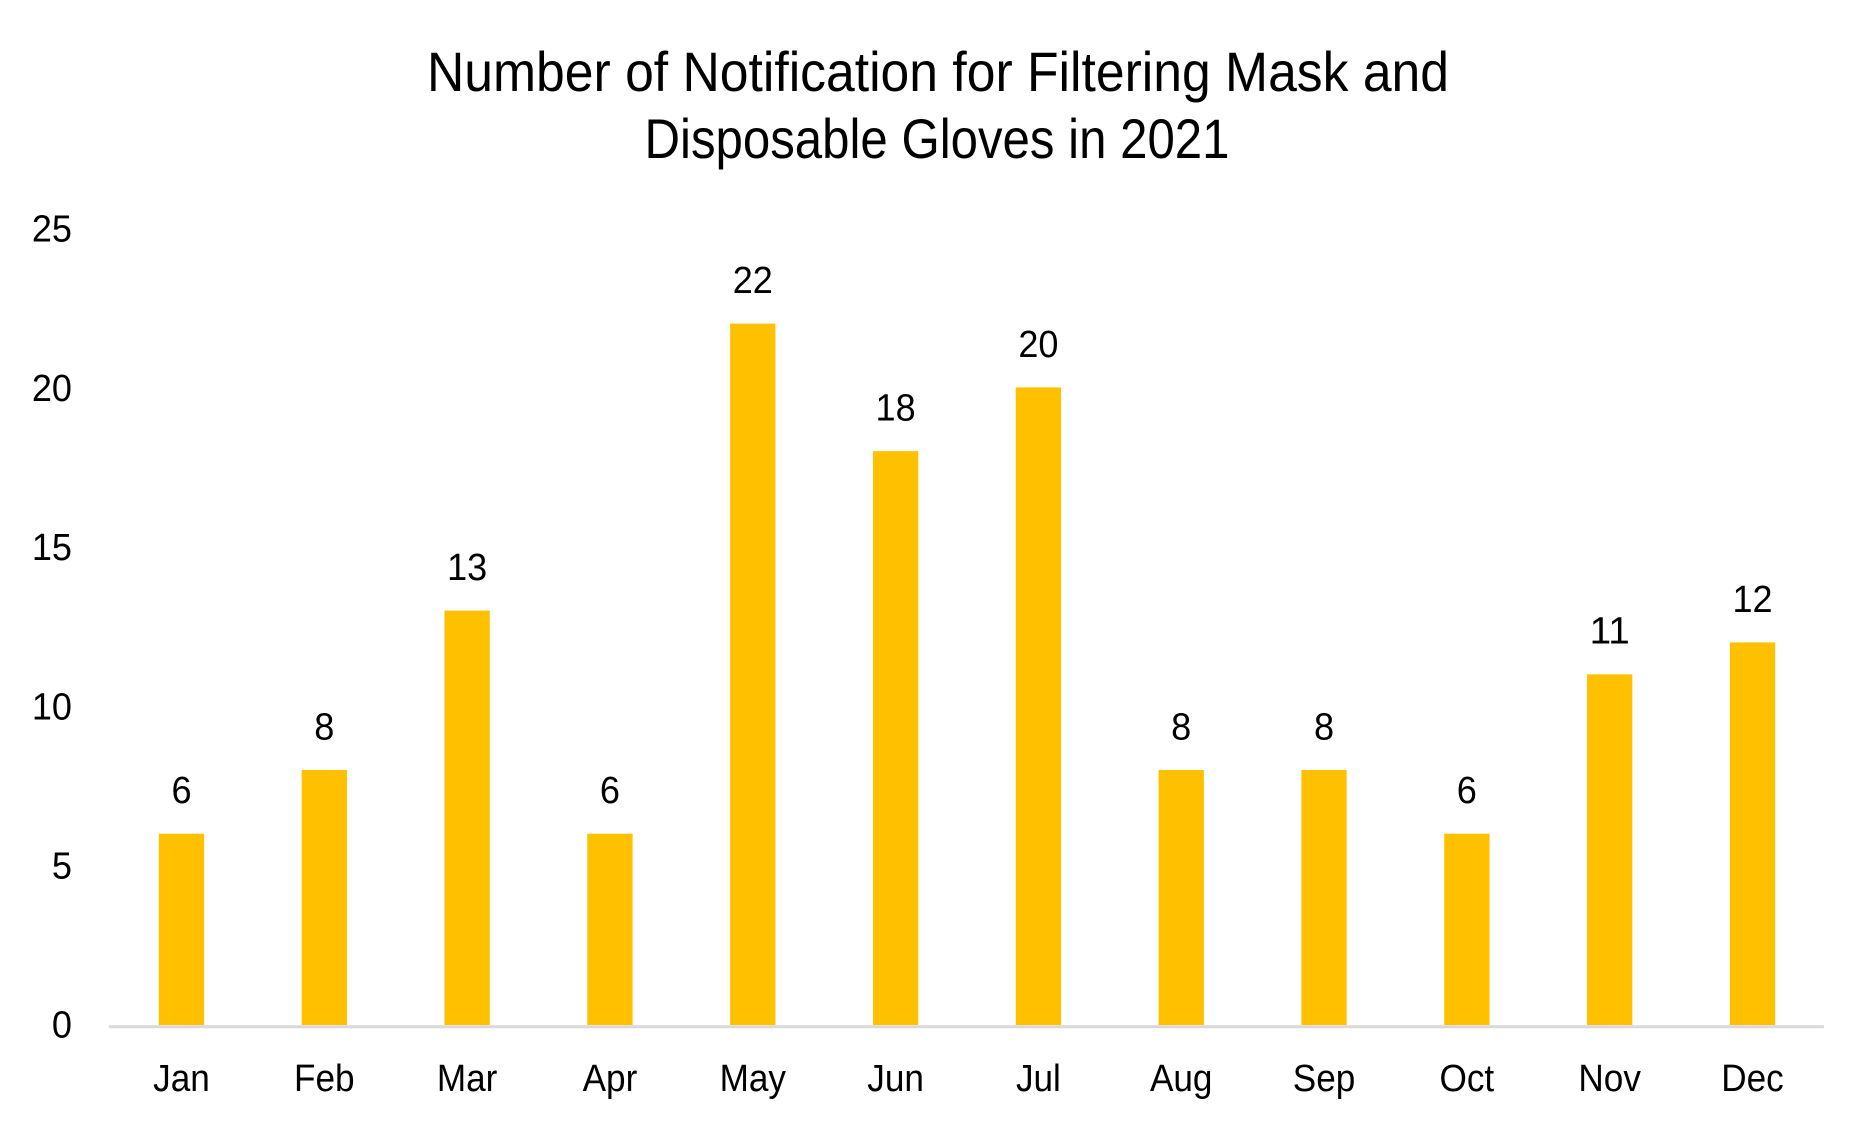  I want to click on svg-text: Dec, so click(1752, 1079).